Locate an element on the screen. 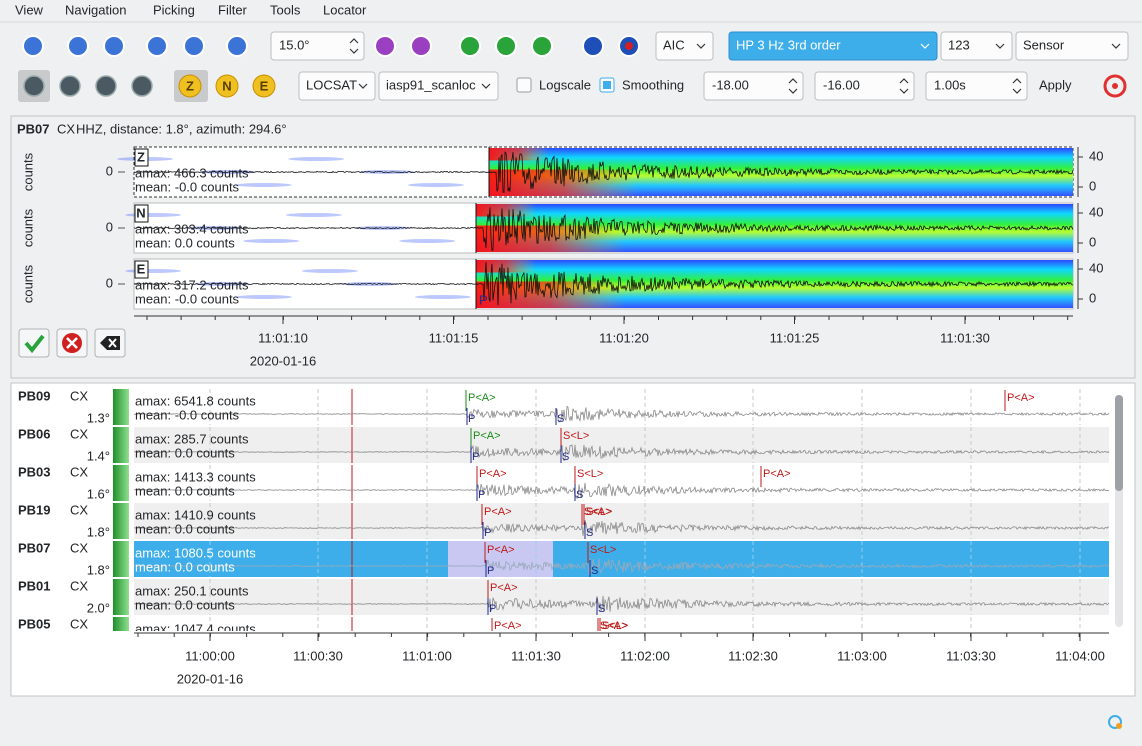 This screenshot has height=746, width=1142. stream-info: HHZ, distance: 1.8°, azimuth: 294.6° is located at coordinates (181, 128).